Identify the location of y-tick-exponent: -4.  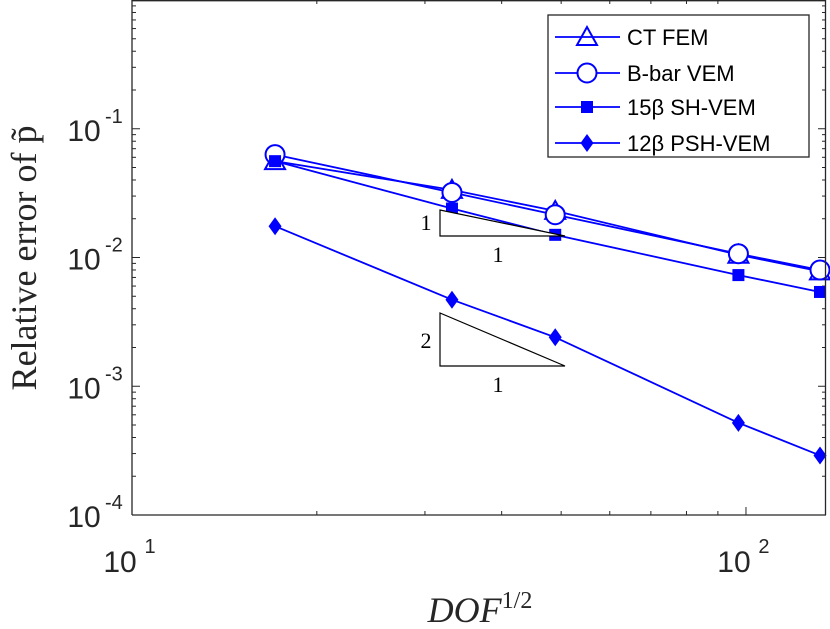
(114, 503).